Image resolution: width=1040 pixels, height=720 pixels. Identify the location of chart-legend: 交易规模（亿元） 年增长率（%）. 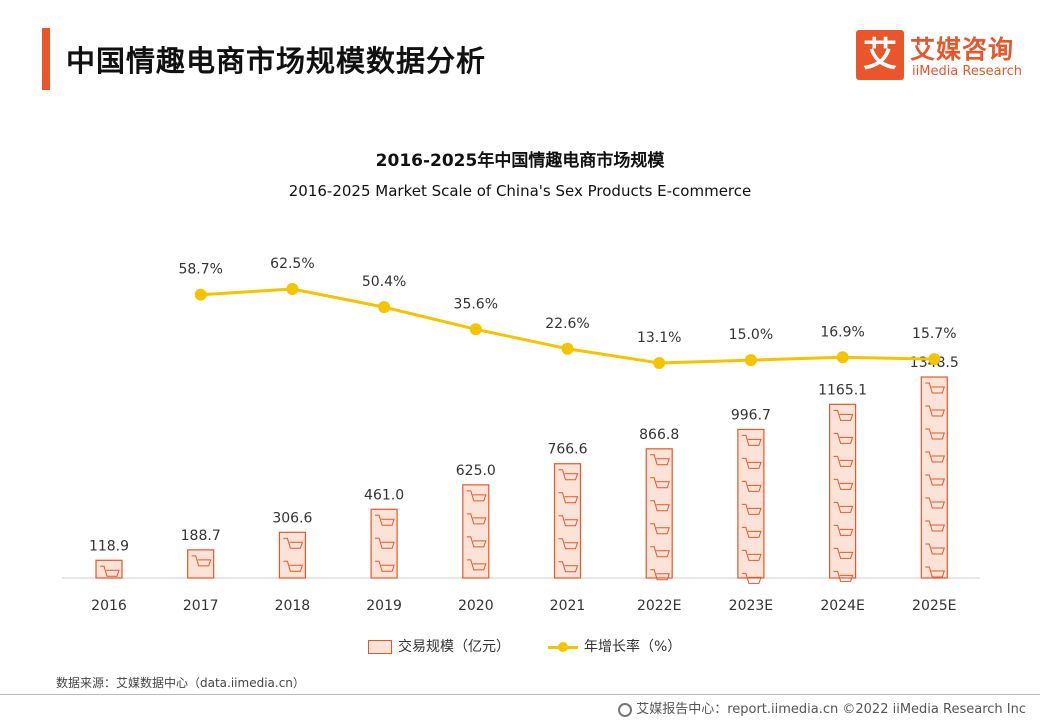
(520, 648).